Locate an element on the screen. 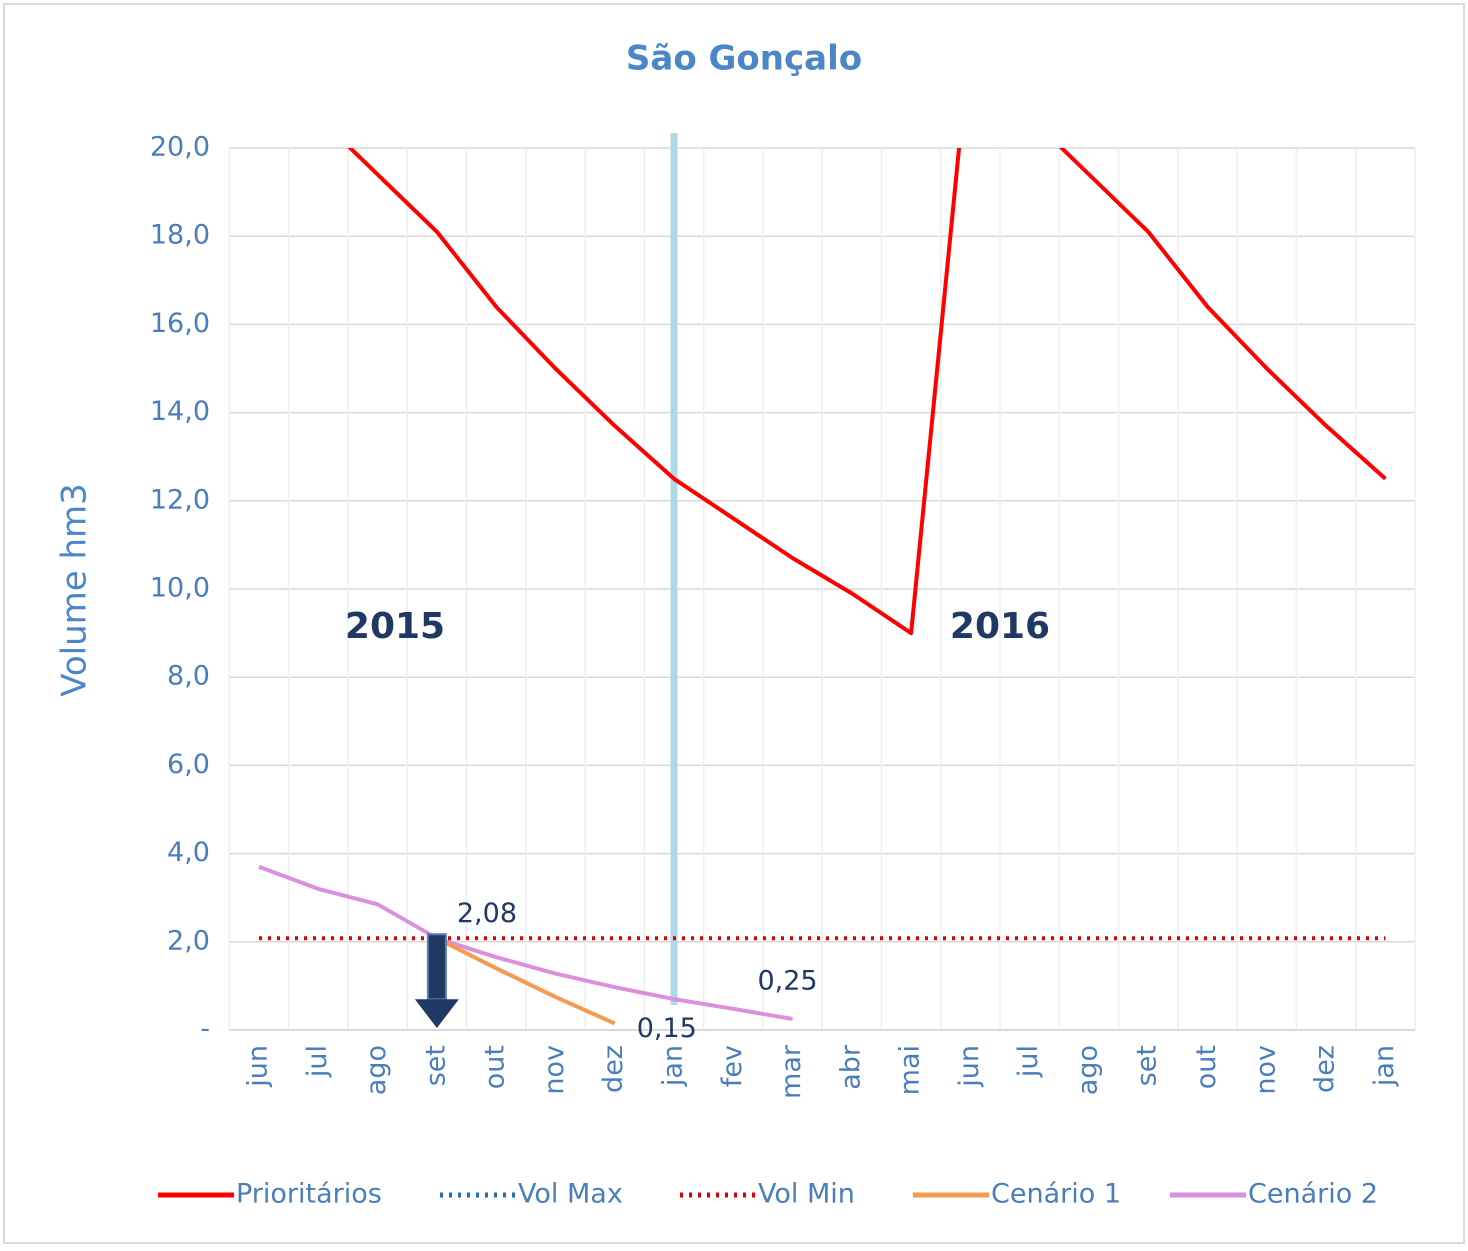 The width and height of the screenshot is (1468, 1251). year-annotation: 2016 is located at coordinates (1000, 626).